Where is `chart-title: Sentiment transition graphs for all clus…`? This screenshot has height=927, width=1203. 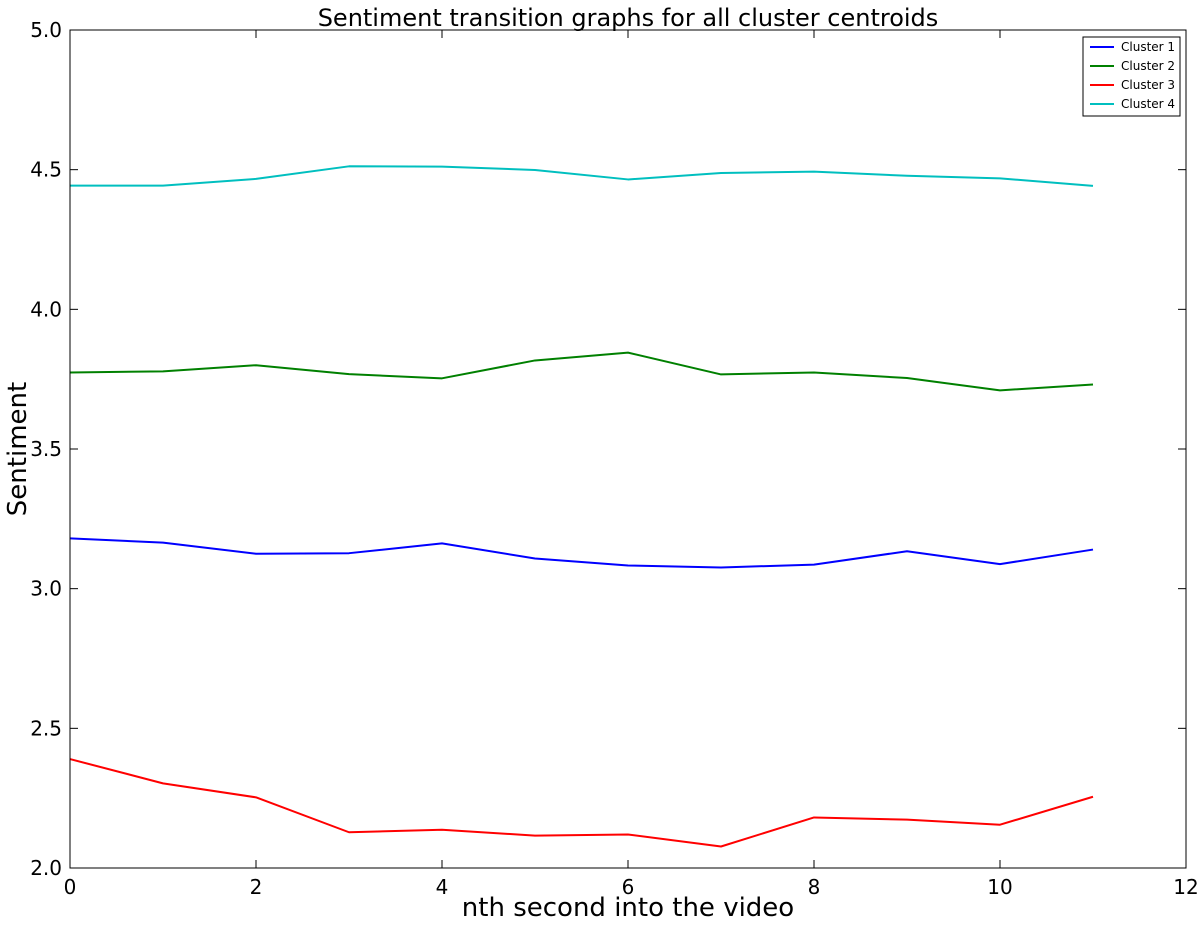 chart-title: Sentiment transition graphs for all clus… is located at coordinates (628, 18).